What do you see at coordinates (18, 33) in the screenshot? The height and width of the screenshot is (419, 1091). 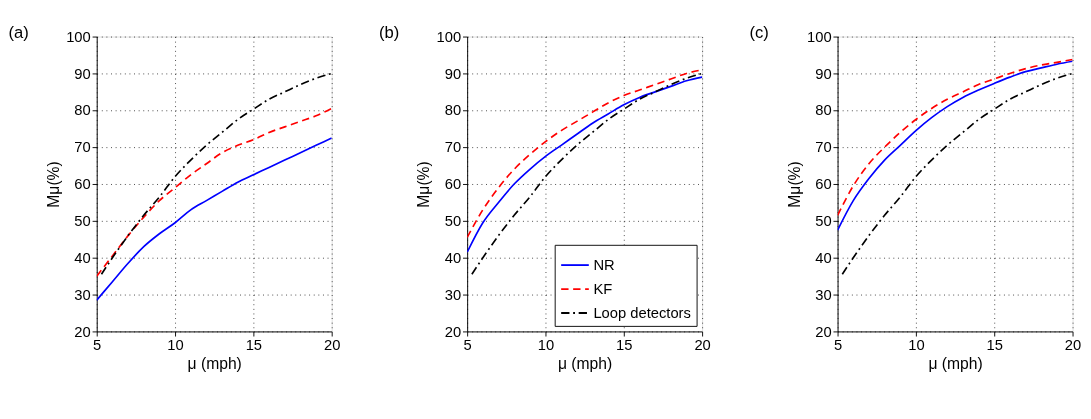 I see `chart-title: (a)` at bounding box center [18, 33].